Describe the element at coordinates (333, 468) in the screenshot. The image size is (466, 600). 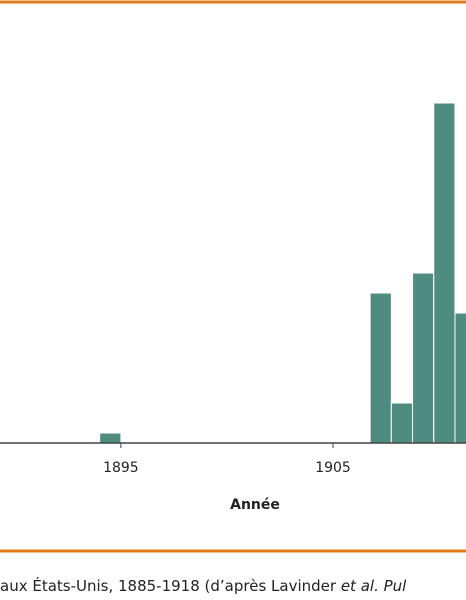
I see `x-tick-label: 1905` at that location.